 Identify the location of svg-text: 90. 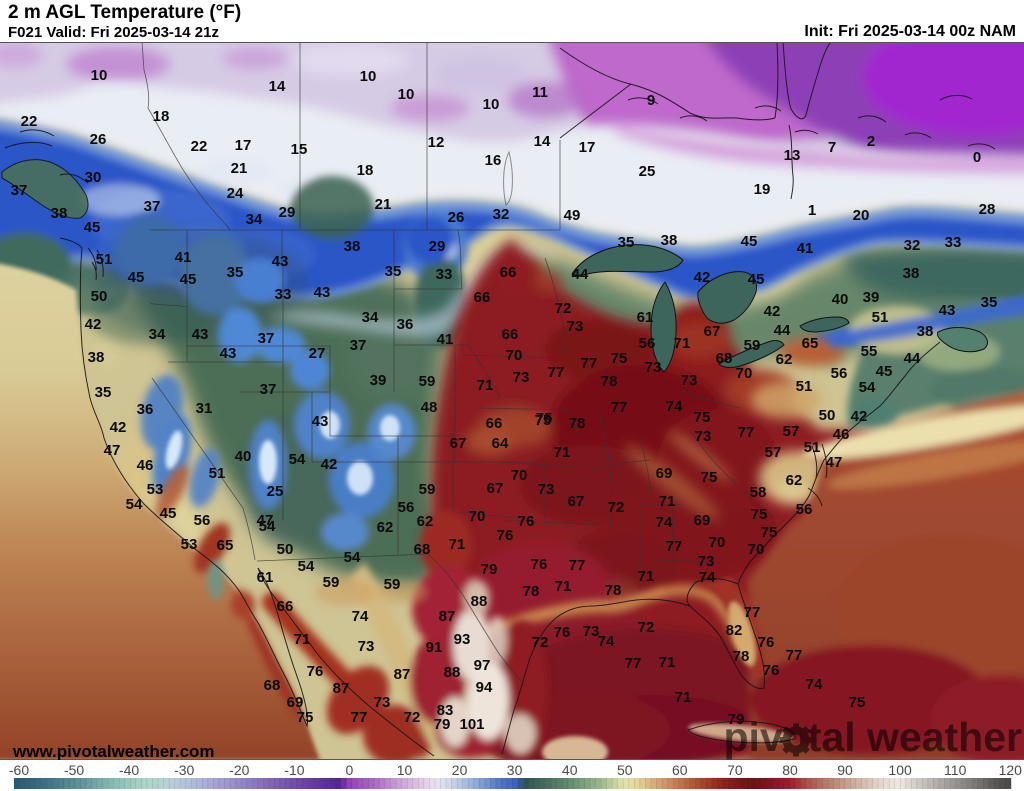
(845, 770).